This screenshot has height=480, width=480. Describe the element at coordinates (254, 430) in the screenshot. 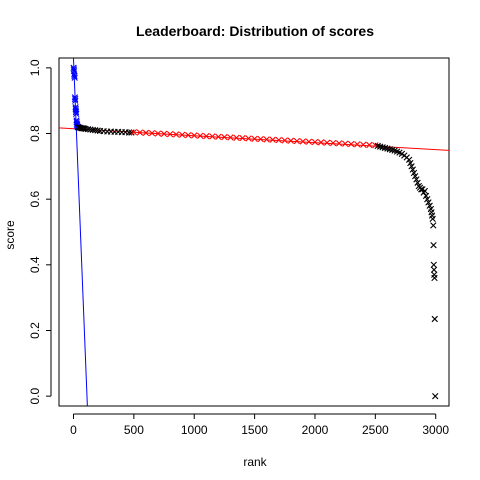

I see `x-tick-label: 1500` at that location.